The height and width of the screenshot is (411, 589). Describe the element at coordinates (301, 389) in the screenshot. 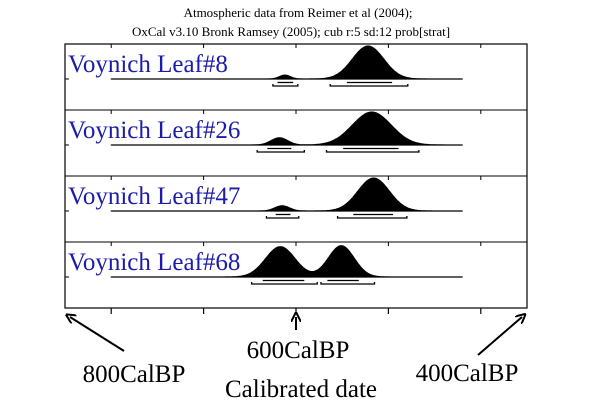

I see `x-axis-label: Calibrated date` at that location.